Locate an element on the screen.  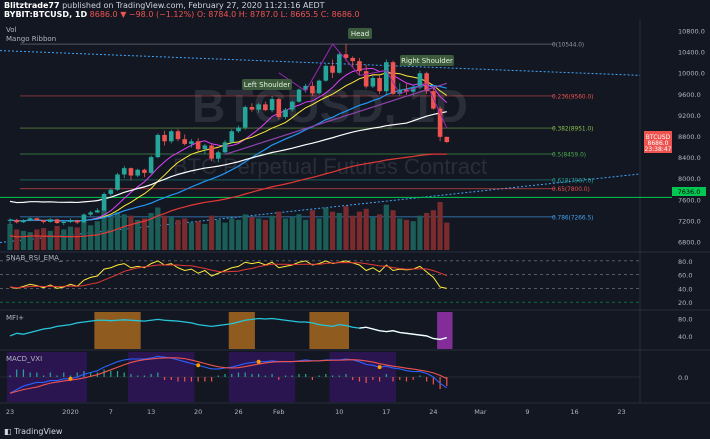
lower-trendline is located at coordinates (320, 208).